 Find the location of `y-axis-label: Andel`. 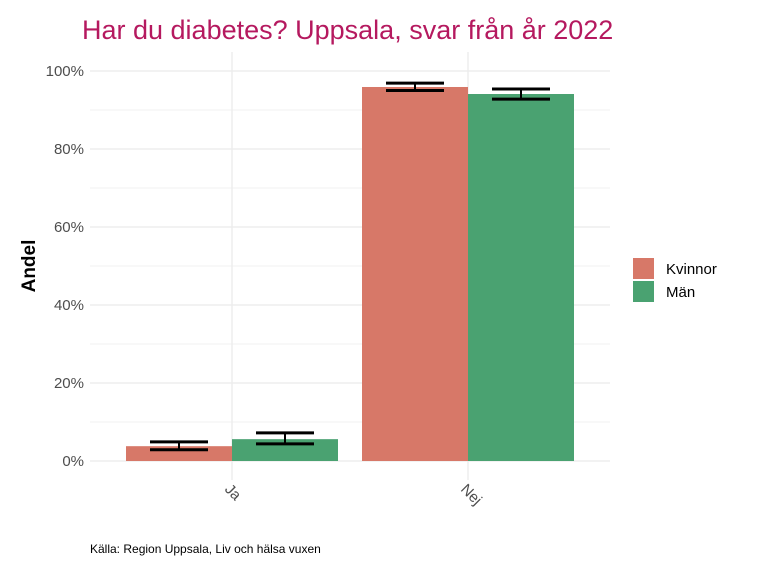

y-axis-label: Andel is located at coordinates (29, 266).